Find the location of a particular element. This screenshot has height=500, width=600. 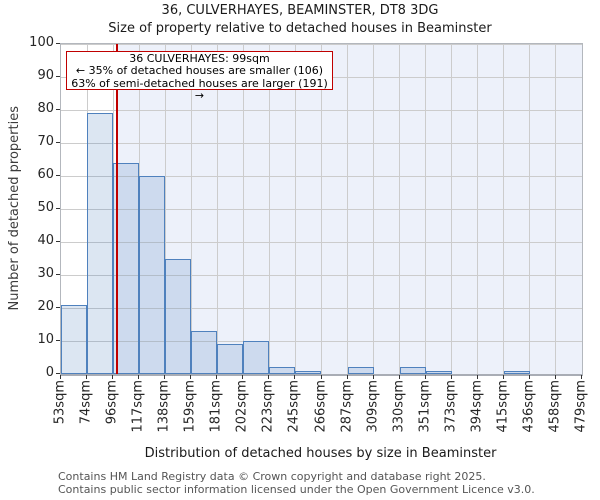

x-tick-label: 181sqm is located at coordinates (216, 406).